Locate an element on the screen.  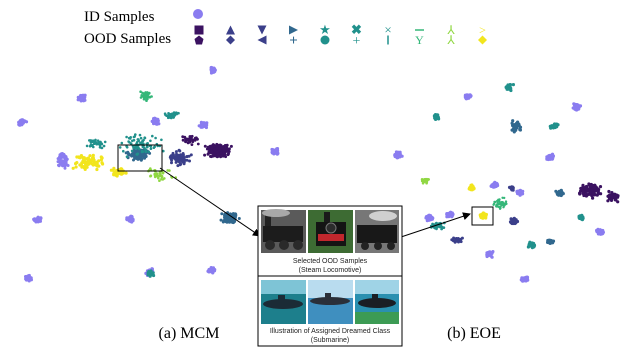
ood-cluster-yellow is located at coordinates (88, 162).